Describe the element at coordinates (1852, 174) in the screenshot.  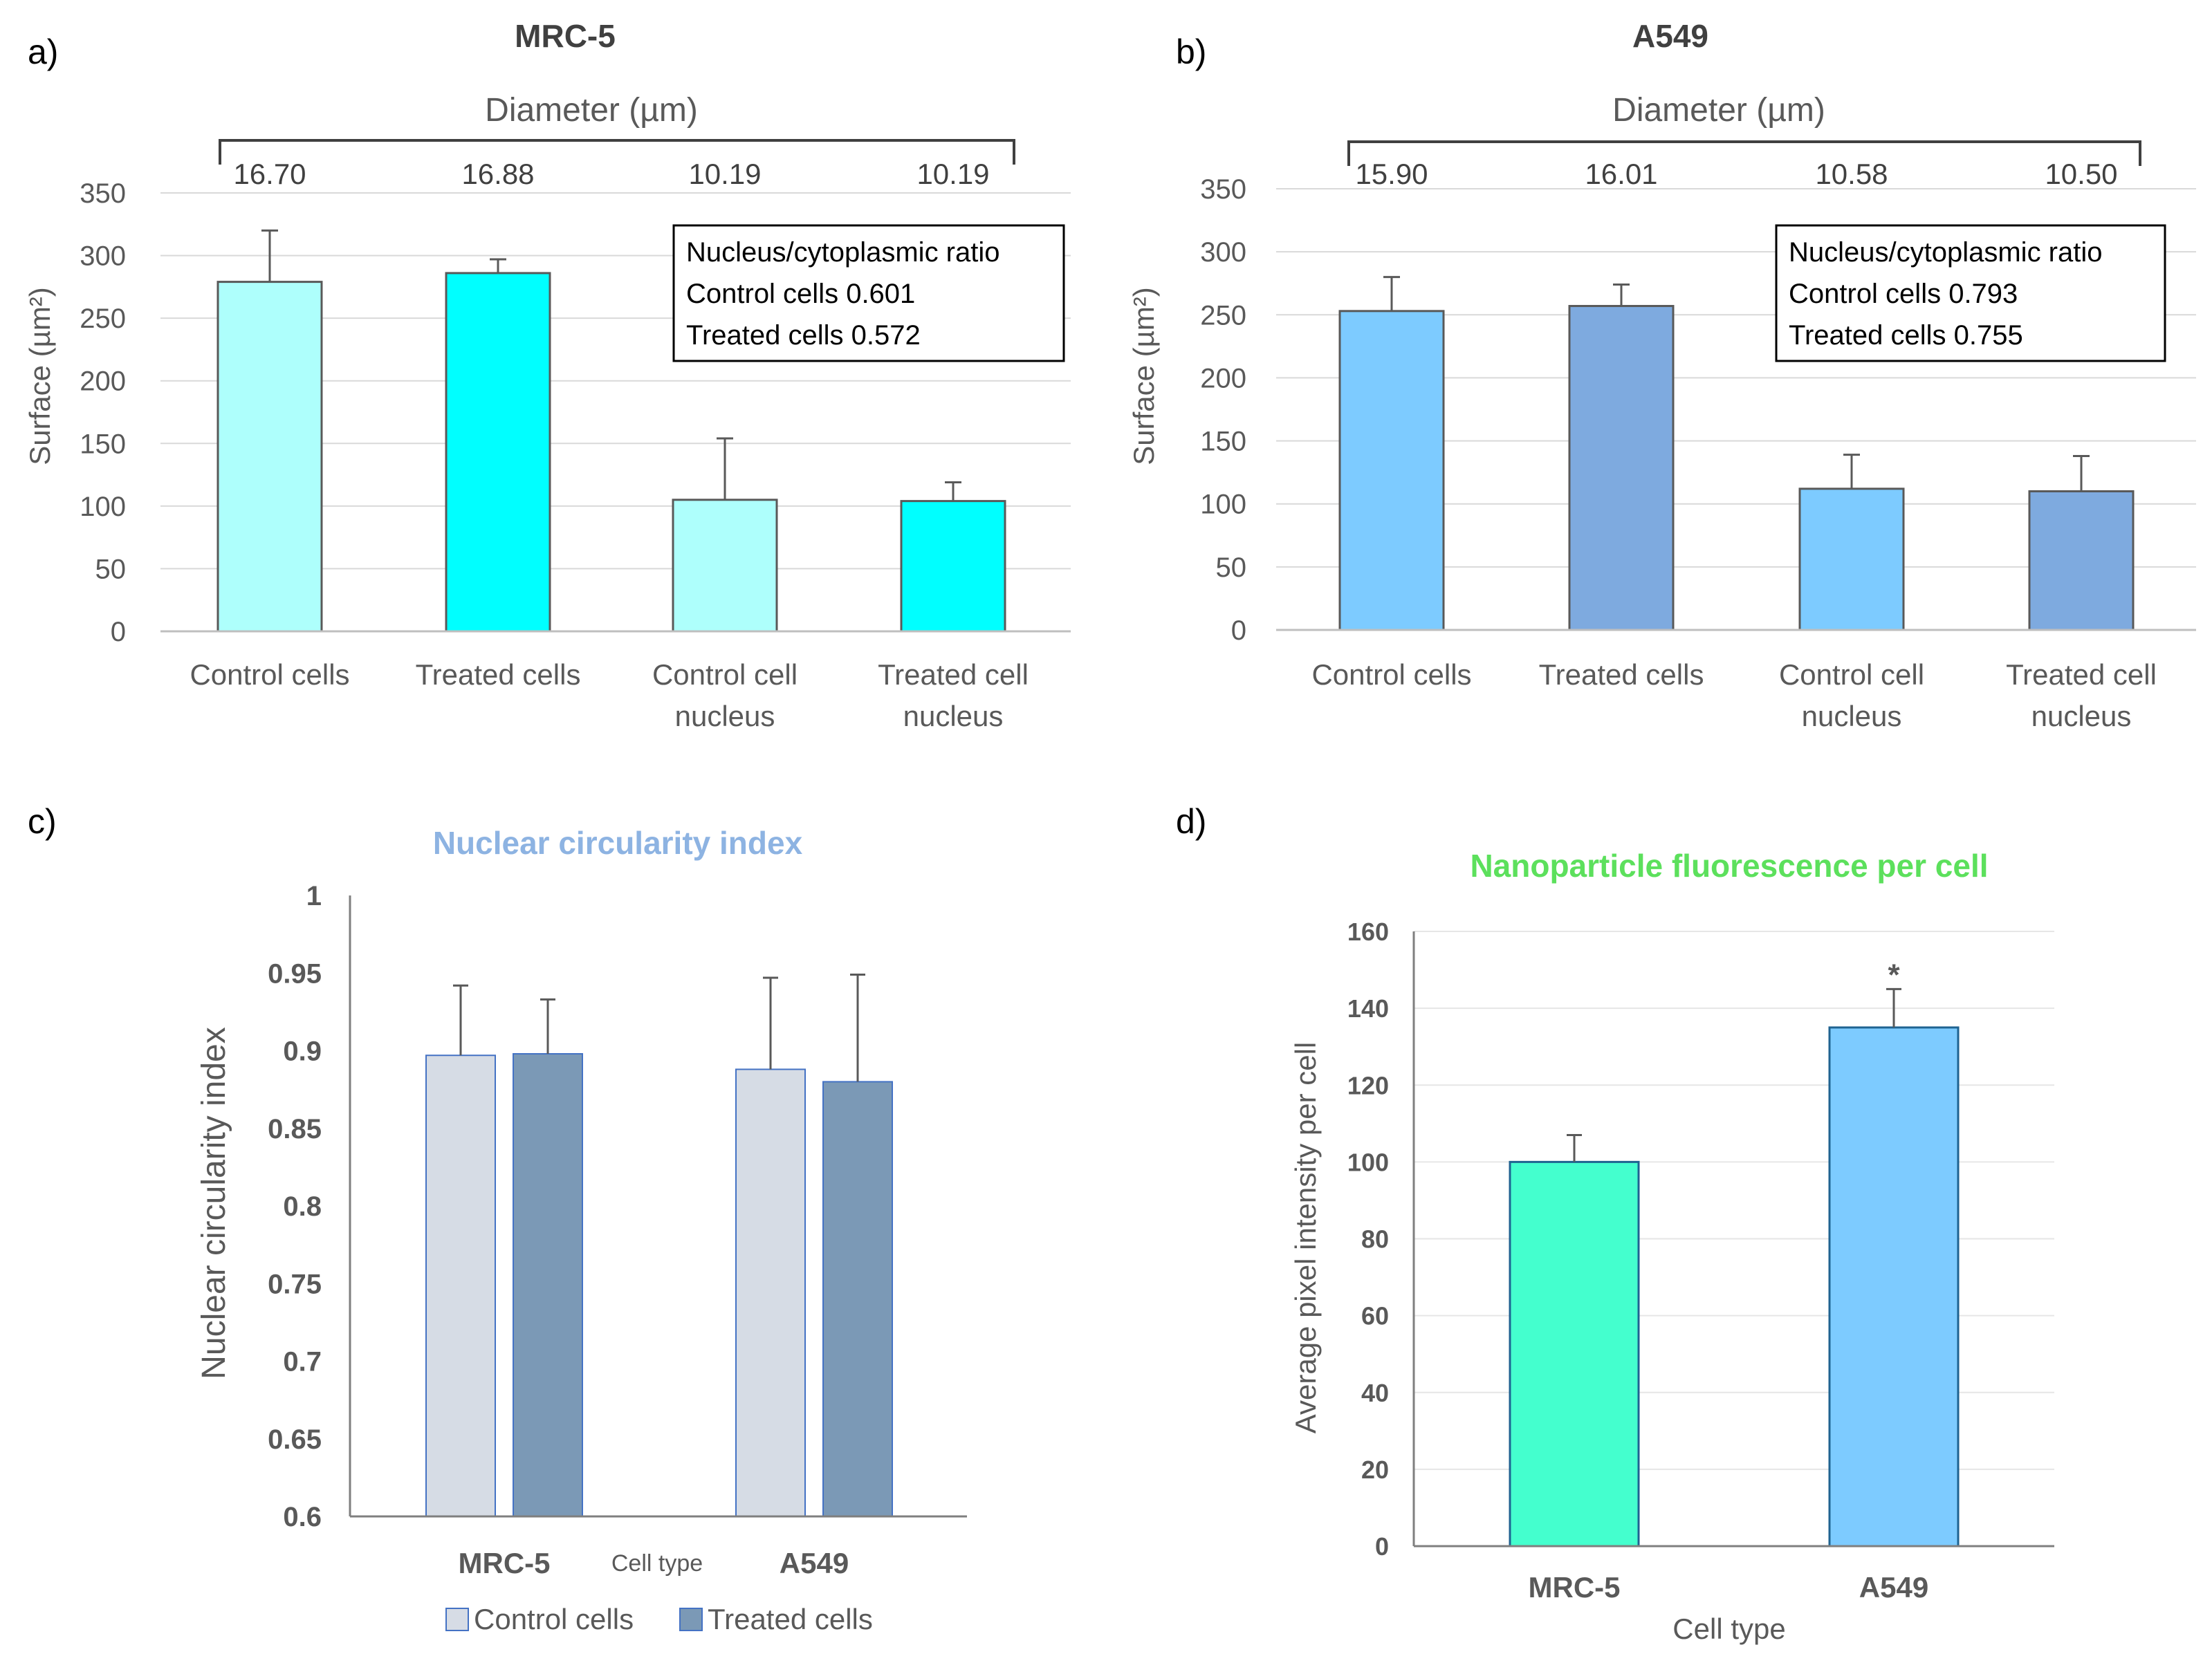
I see `diameter-value: 10.58` at that location.